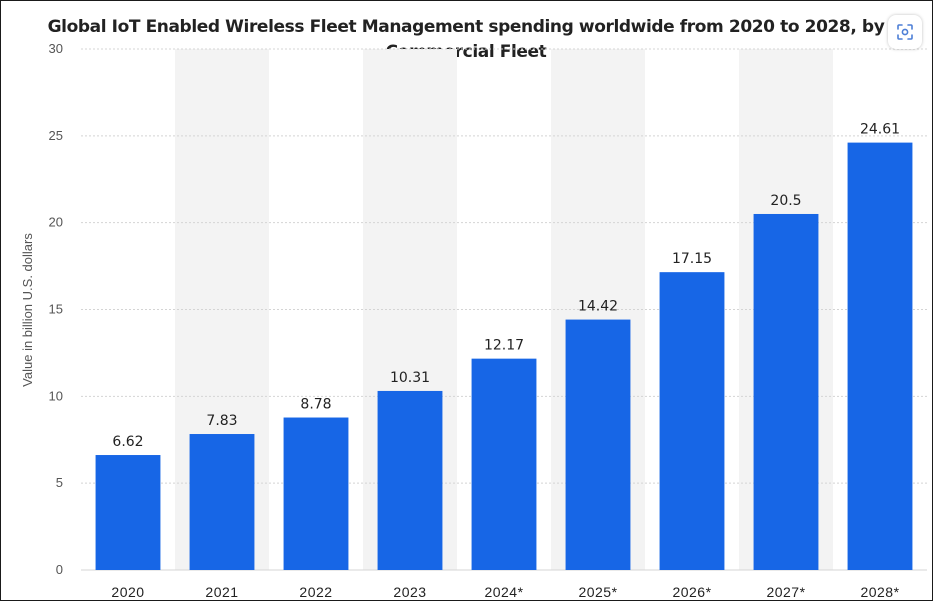 This screenshot has width=933, height=601. I want to click on scan-icon, so click(905, 32).